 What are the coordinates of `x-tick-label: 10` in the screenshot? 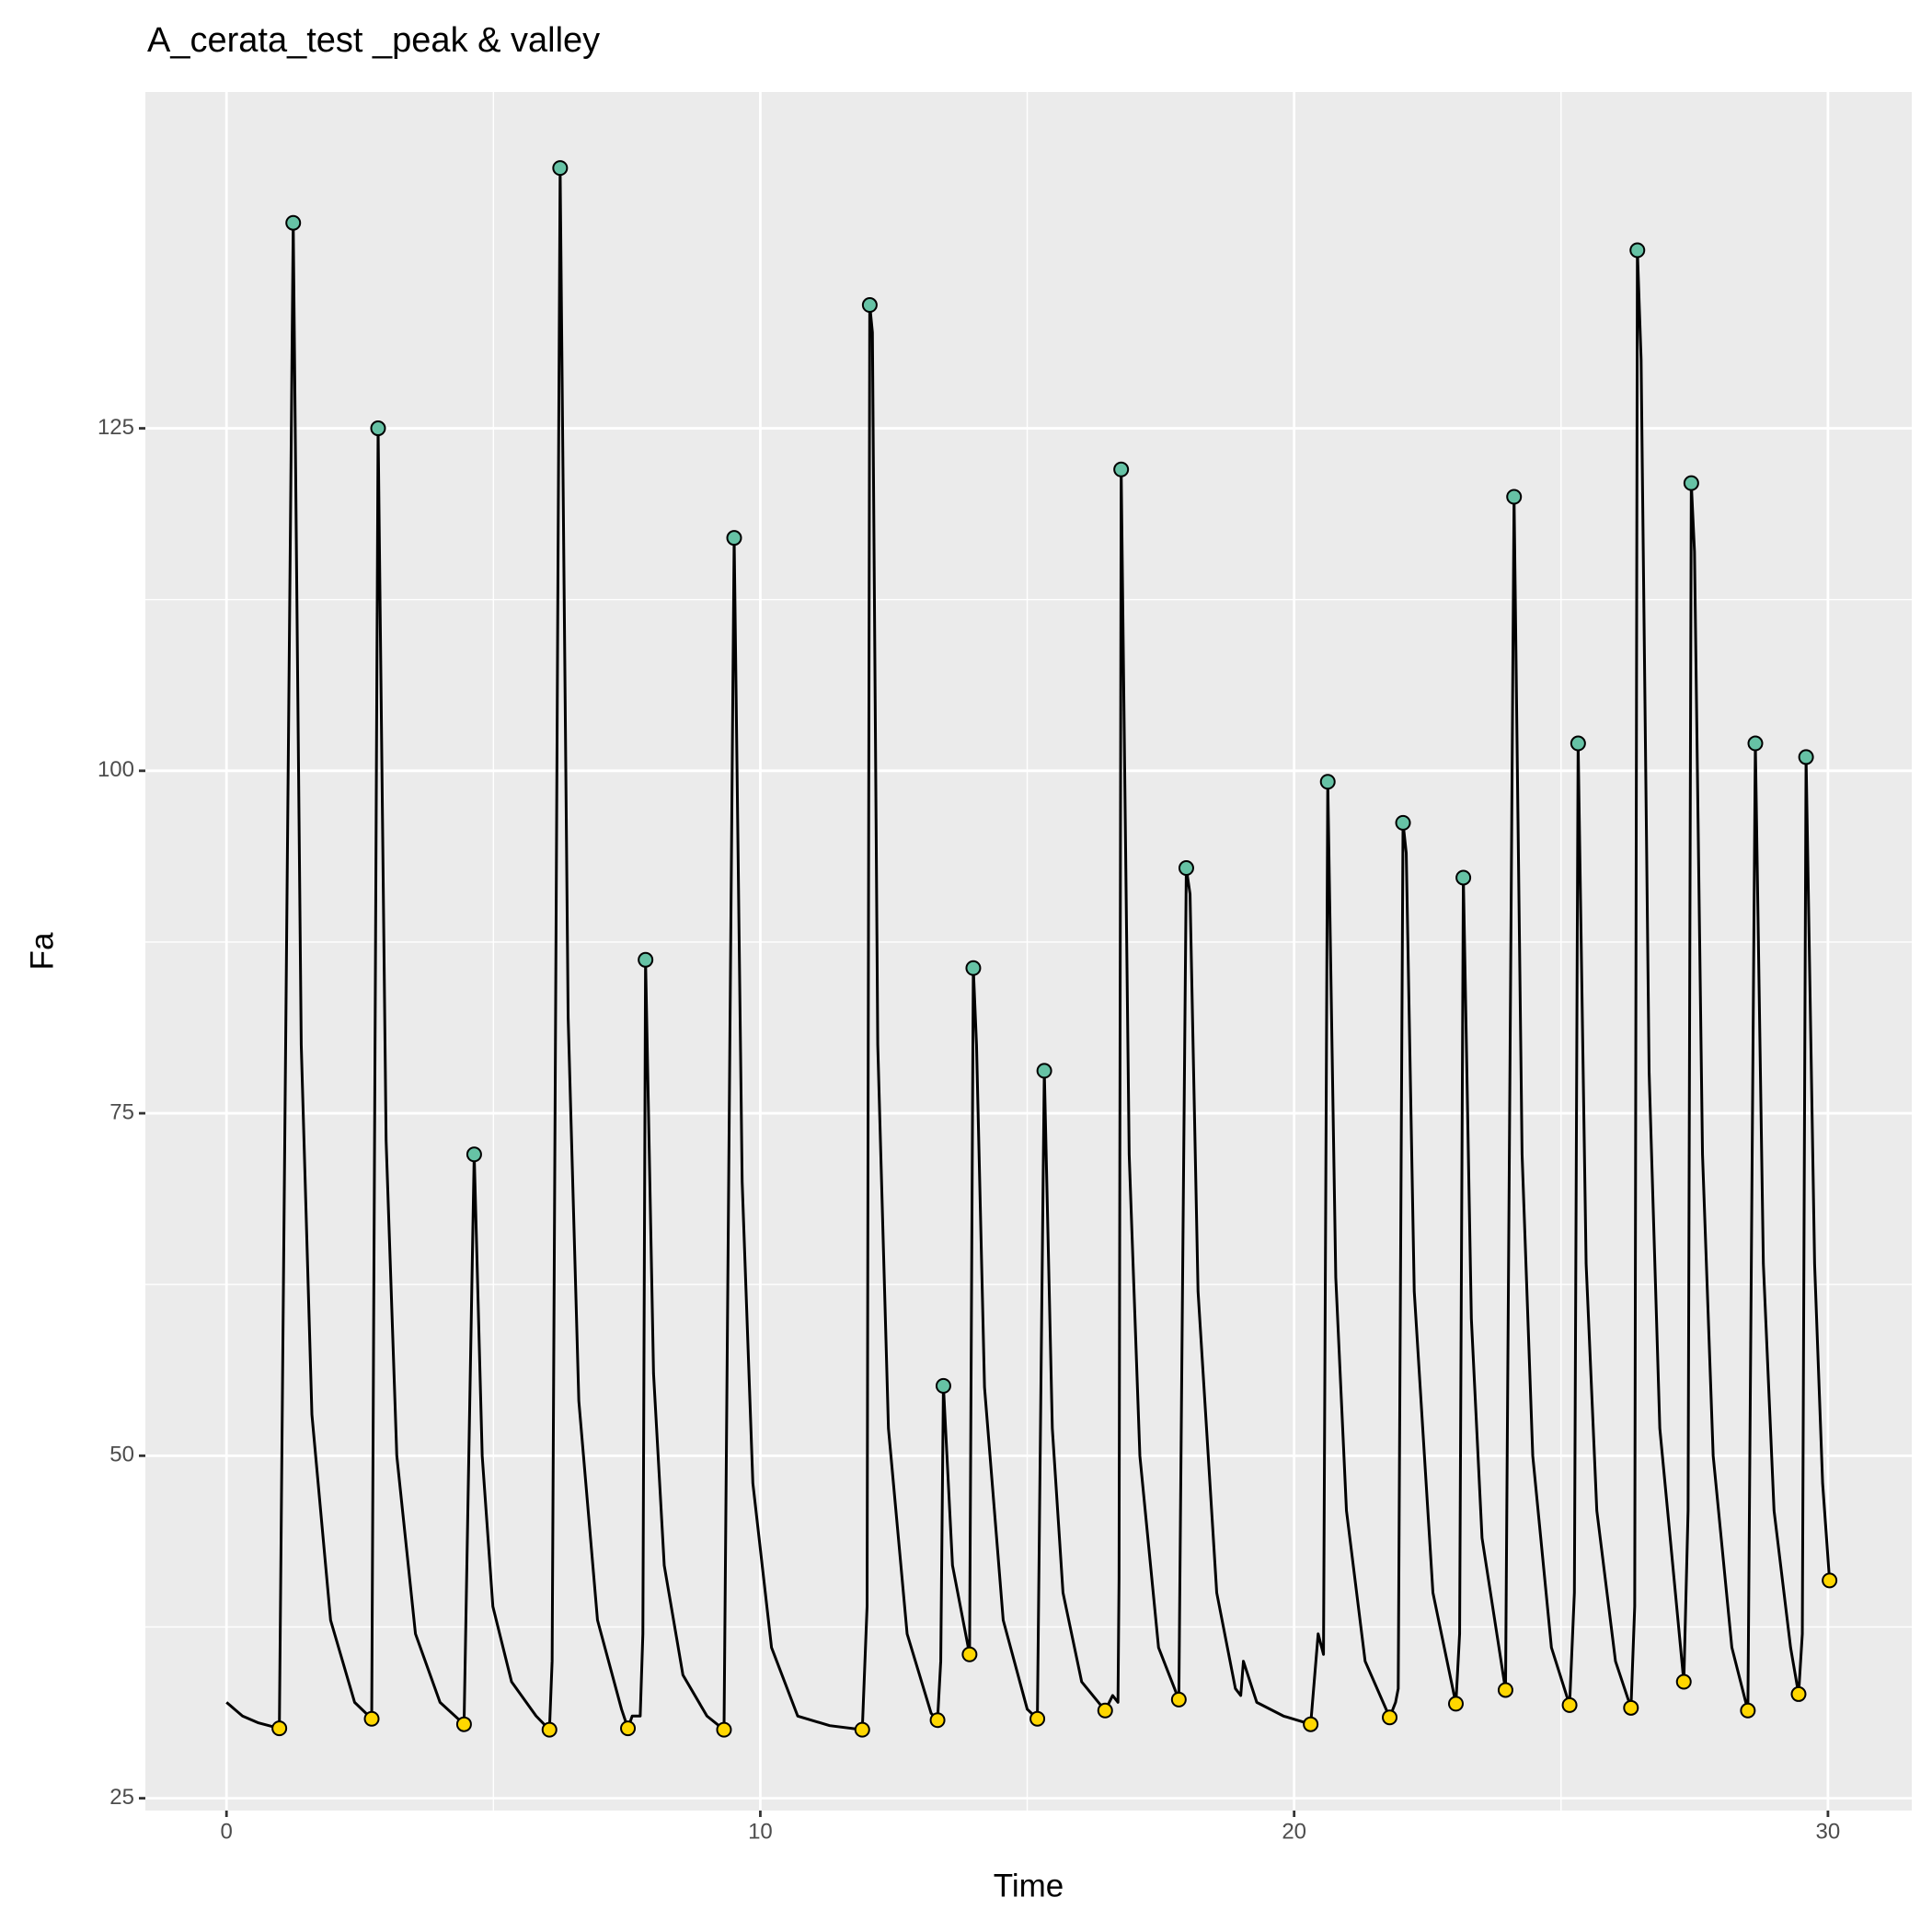 It's located at (760, 1831).